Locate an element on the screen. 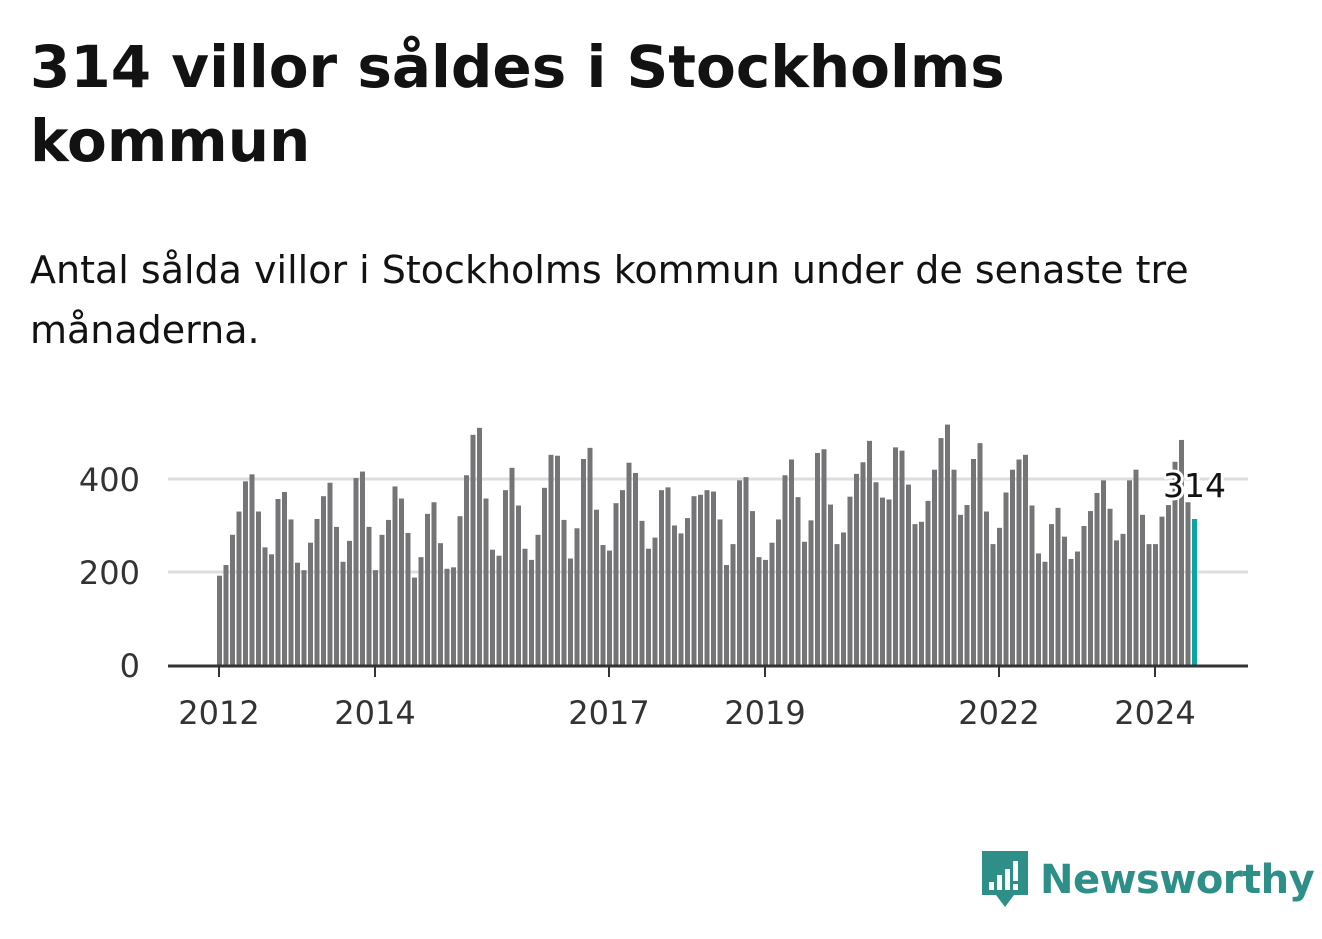  newsworthy-logo-text: Newsworthy is located at coordinates (1177, 880).